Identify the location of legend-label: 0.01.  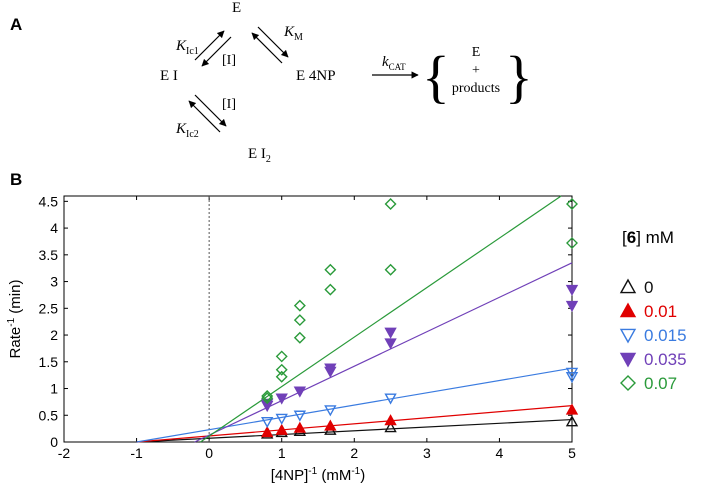
(660, 311).